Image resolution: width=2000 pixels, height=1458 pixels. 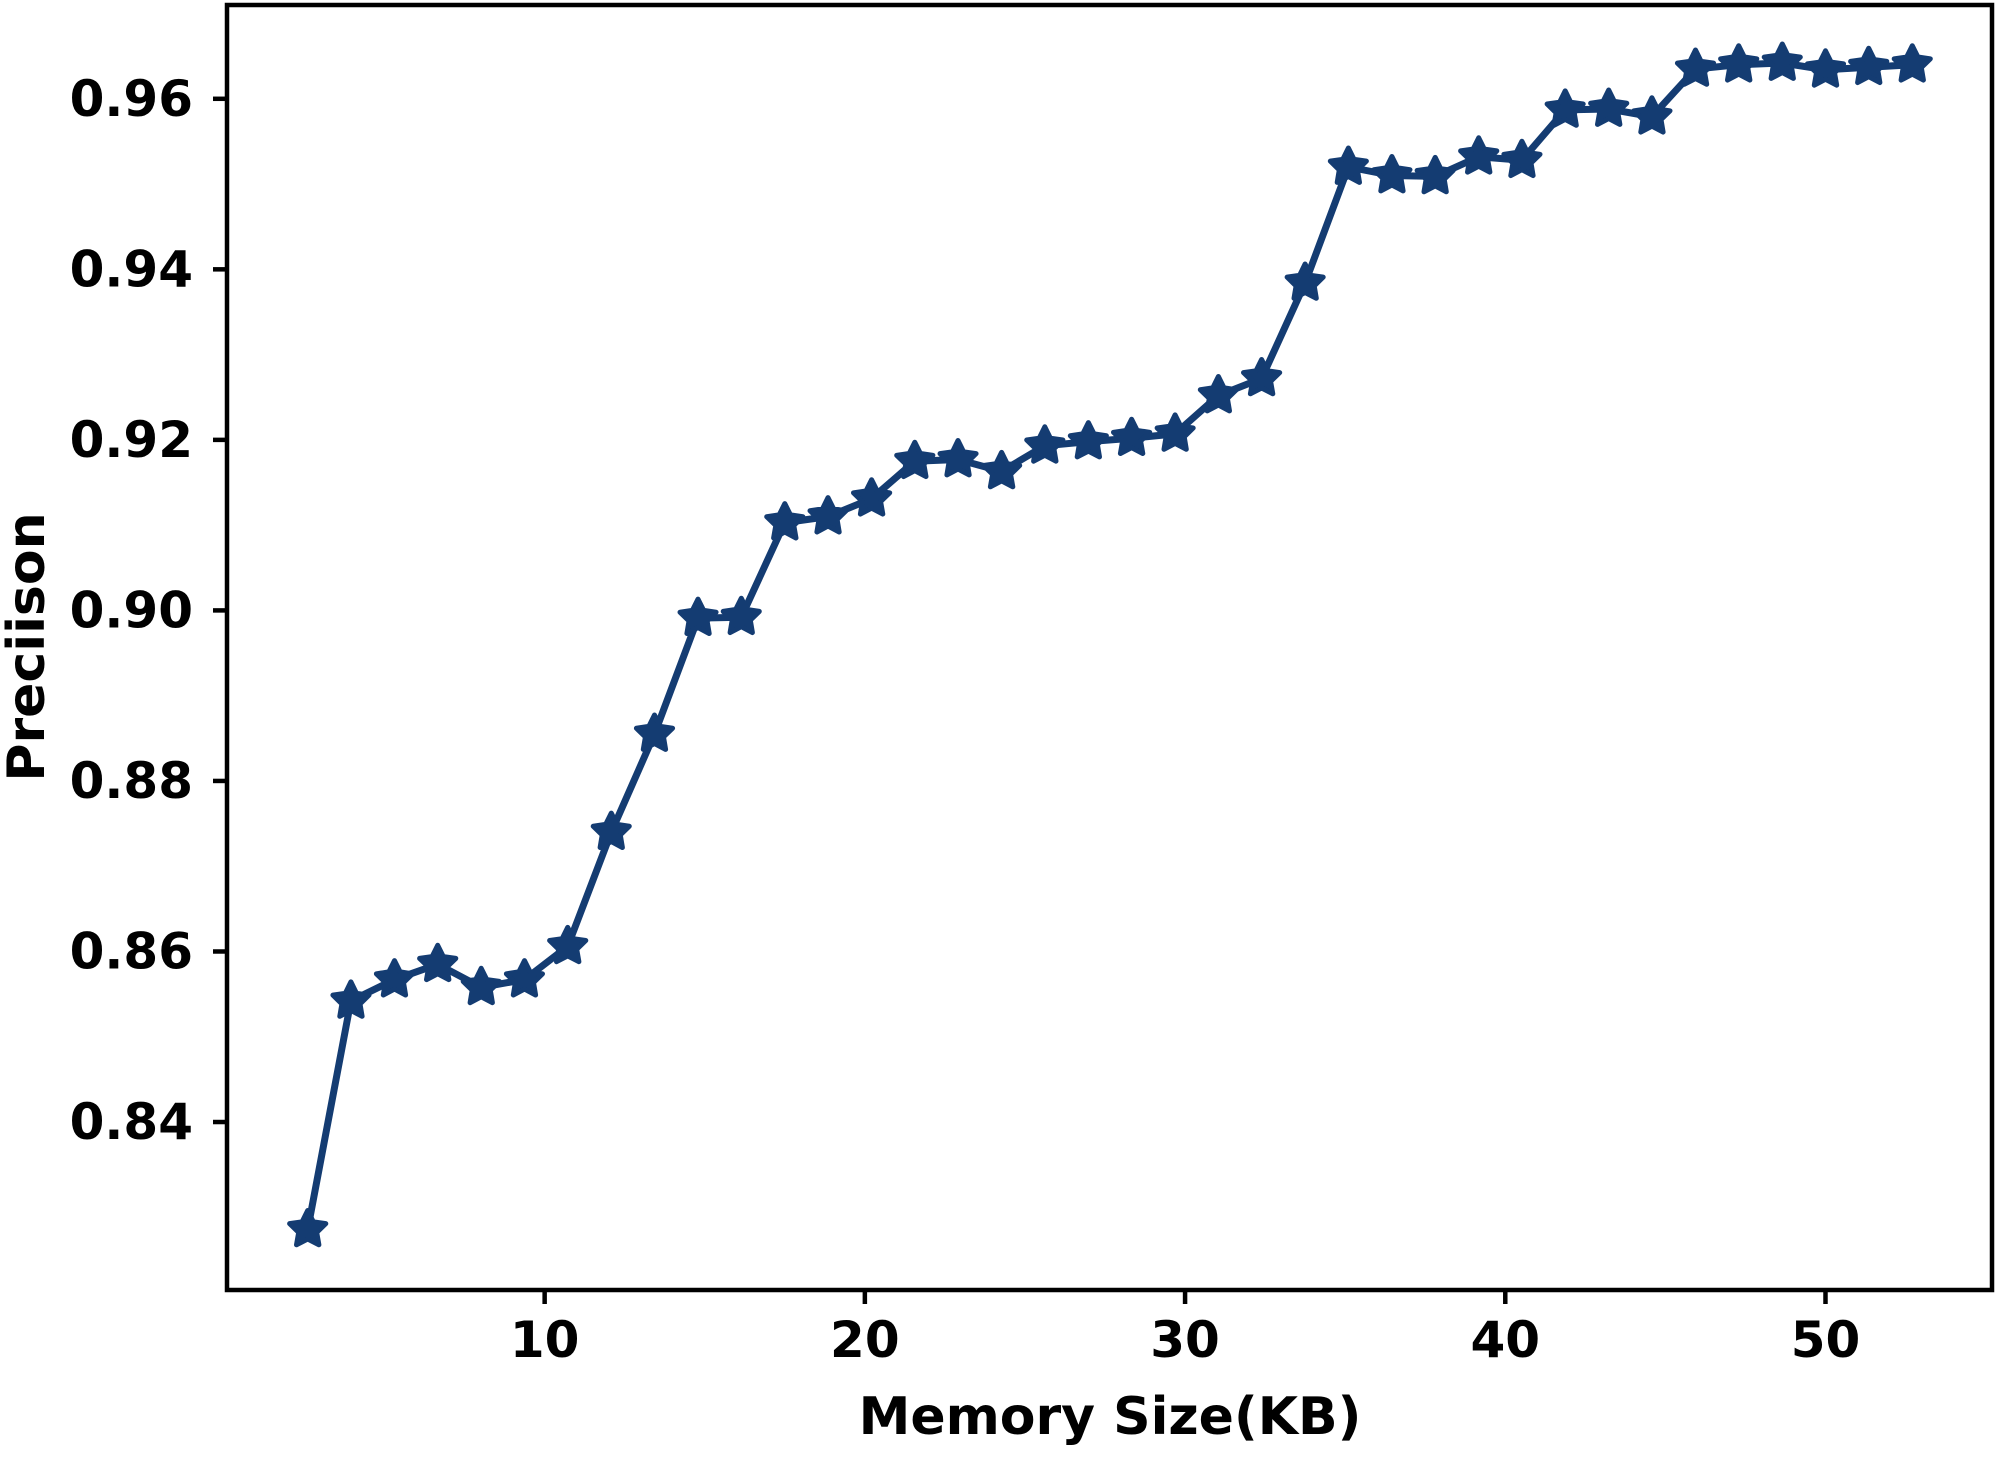 I want to click on y-tick-label: 0.84, so click(x=131, y=1122).